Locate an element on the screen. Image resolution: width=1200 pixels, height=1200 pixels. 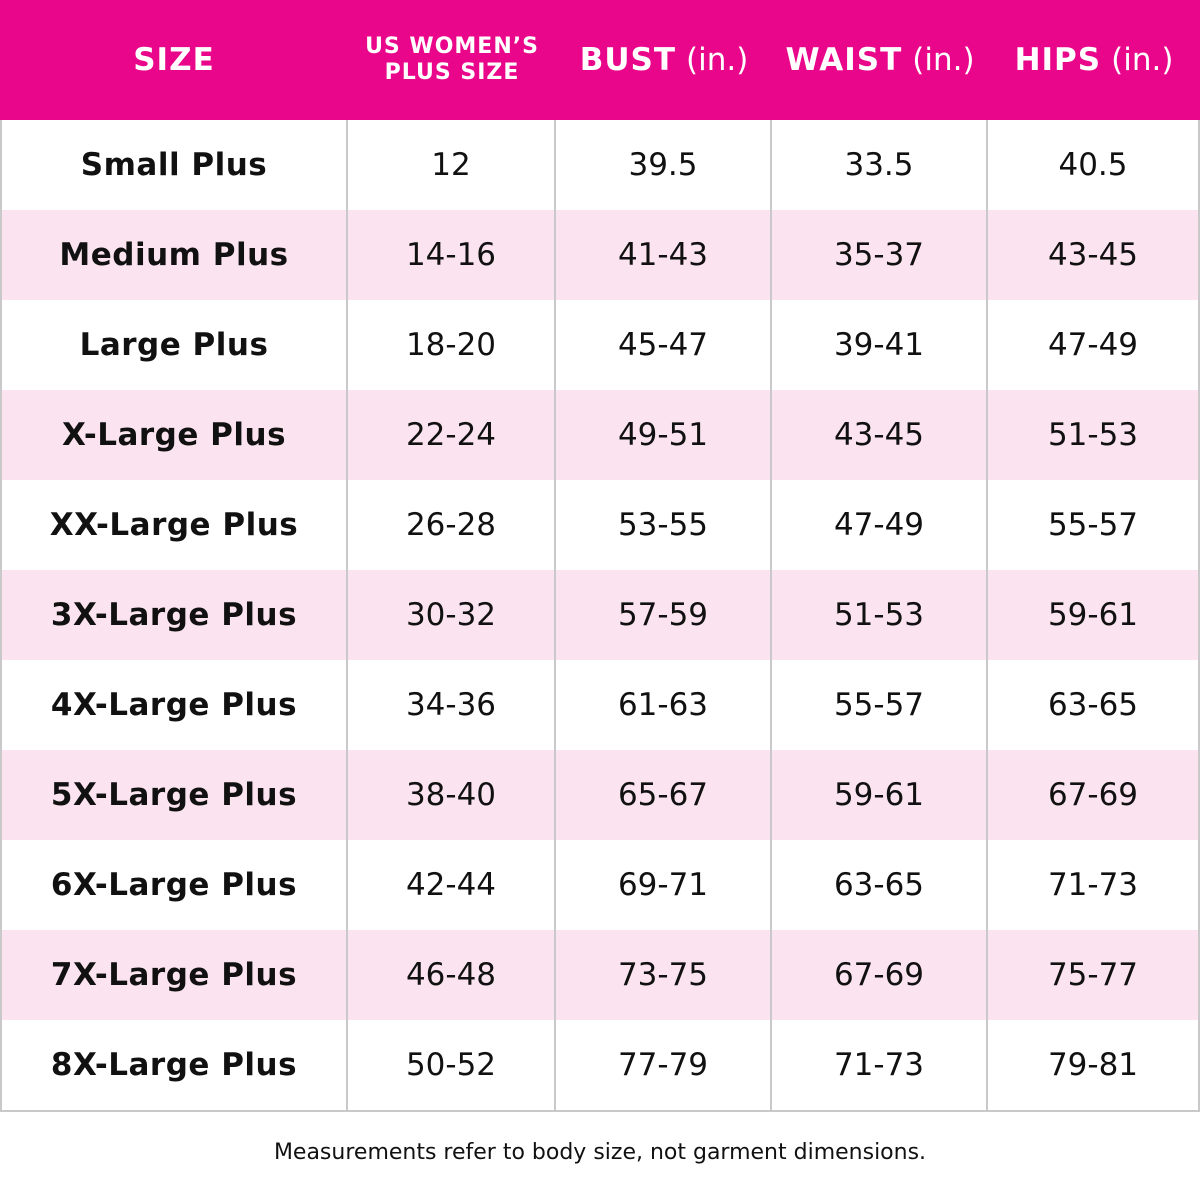
header-name: SIZE is located at coordinates (174, 60).